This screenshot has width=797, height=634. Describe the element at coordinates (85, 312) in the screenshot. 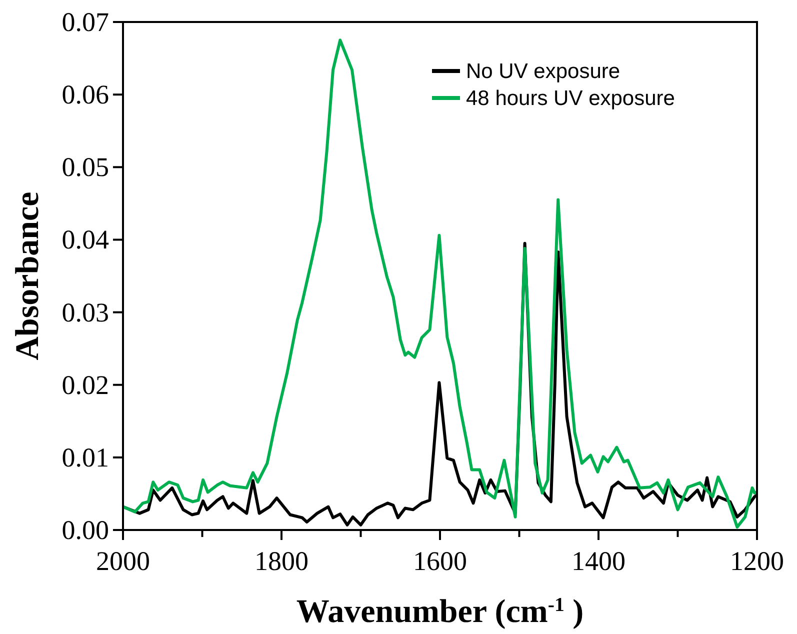

I see `y-tick-label: 0.03` at that location.